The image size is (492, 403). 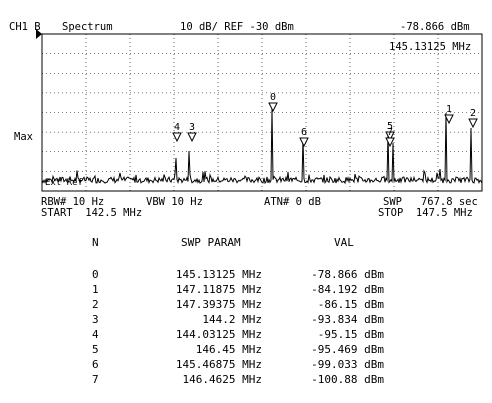 I want to click on table-row-n: 4, so click(x=95, y=334).